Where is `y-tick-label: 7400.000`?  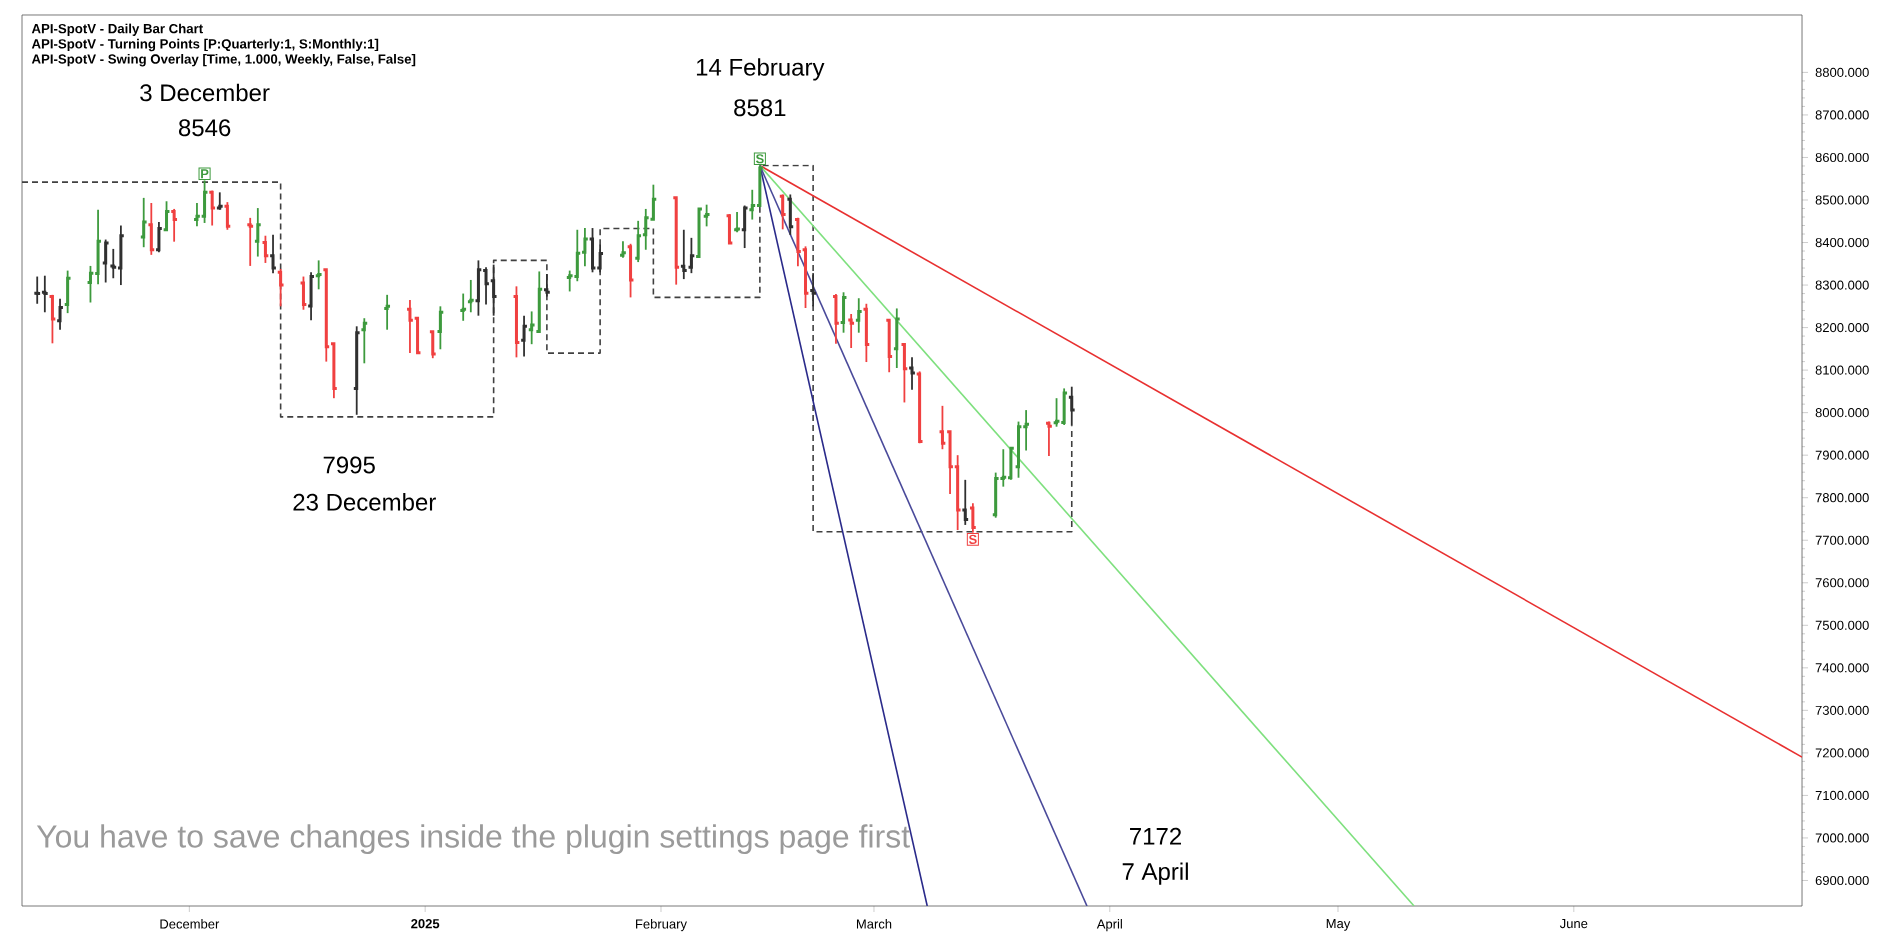
y-tick-label: 7400.000 is located at coordinates (1842, 668).